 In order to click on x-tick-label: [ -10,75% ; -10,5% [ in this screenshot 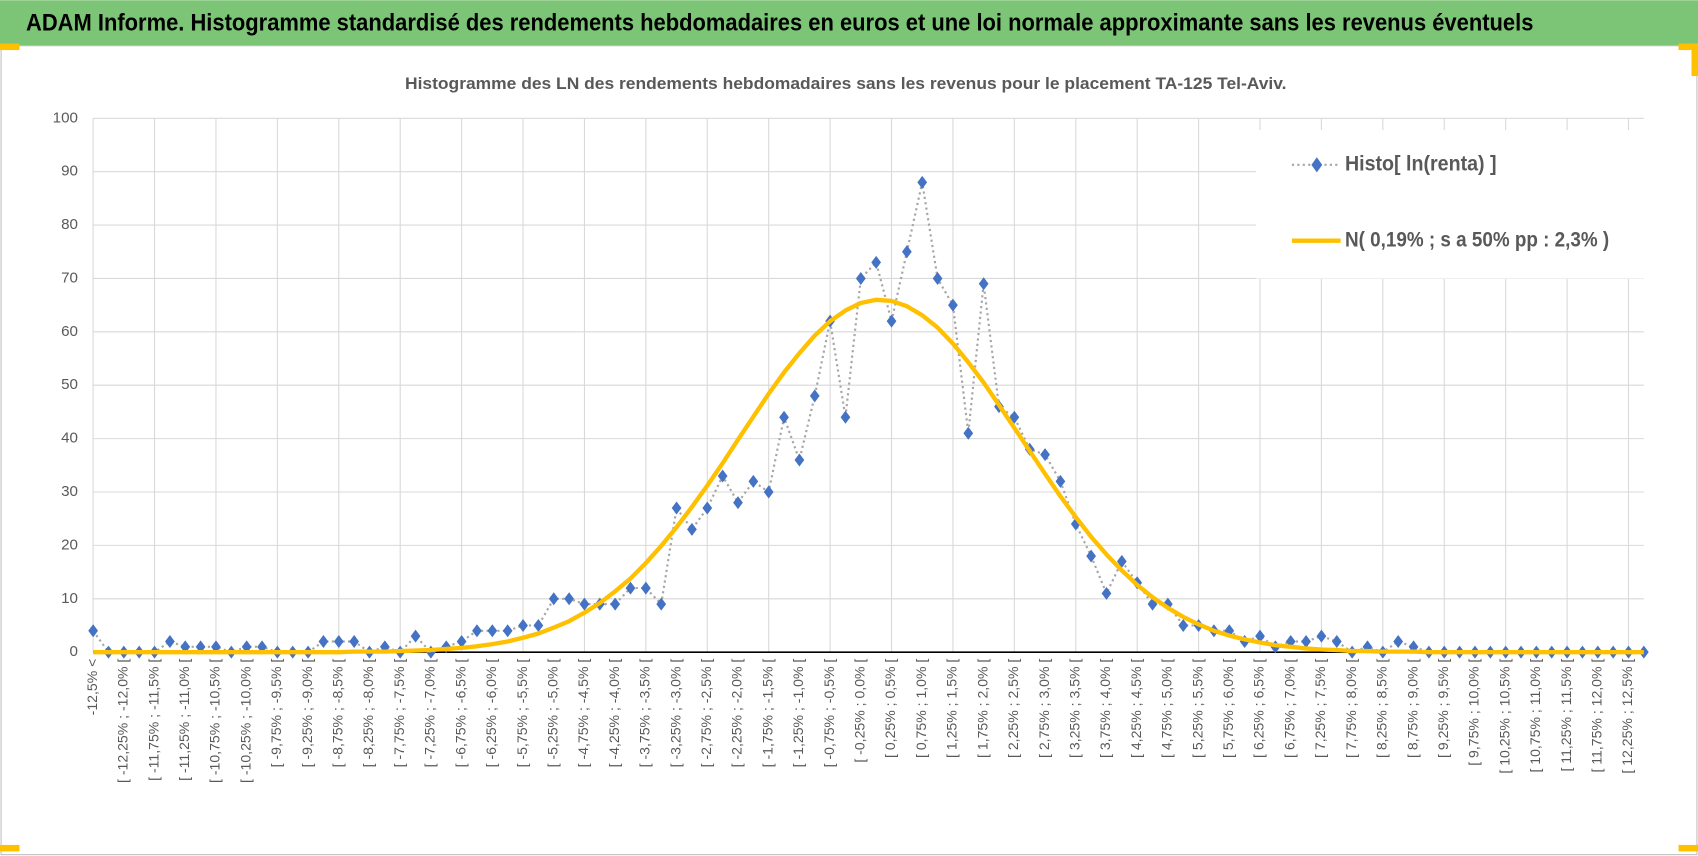, I will do `click(215, 721)`.